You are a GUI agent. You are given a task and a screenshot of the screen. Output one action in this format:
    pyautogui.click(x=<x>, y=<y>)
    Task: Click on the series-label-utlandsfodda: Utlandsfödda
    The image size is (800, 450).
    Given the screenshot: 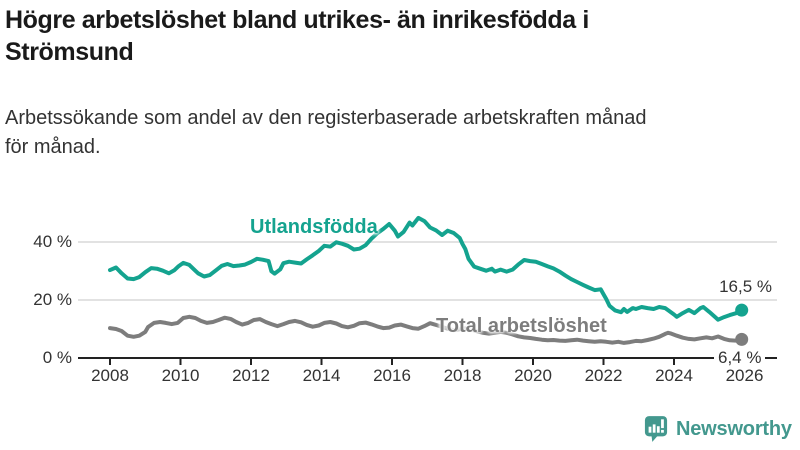 What is the action you would take?
    pyautogui.click(x=314, y=227)
    